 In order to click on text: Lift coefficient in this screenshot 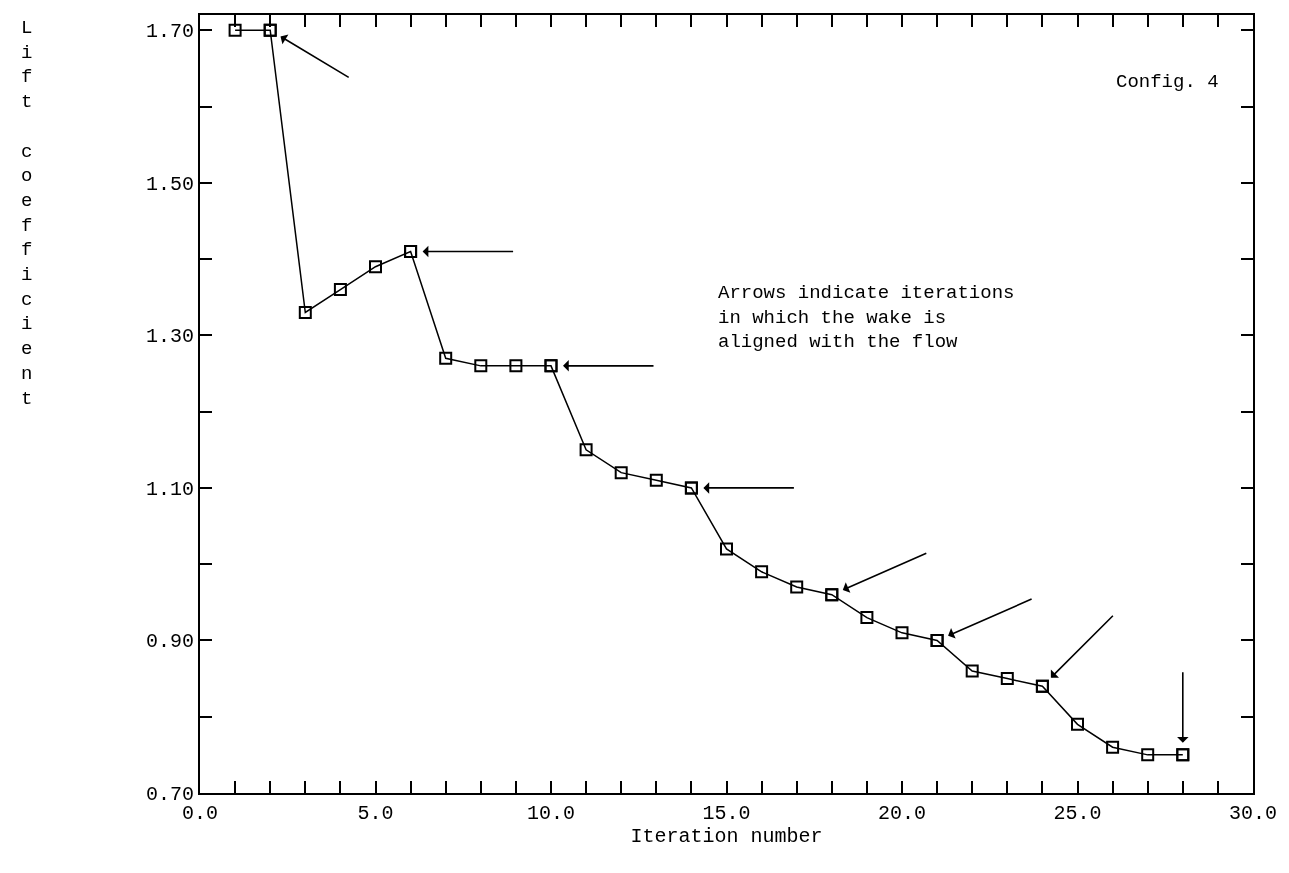, I will do `click(27, 213)`.